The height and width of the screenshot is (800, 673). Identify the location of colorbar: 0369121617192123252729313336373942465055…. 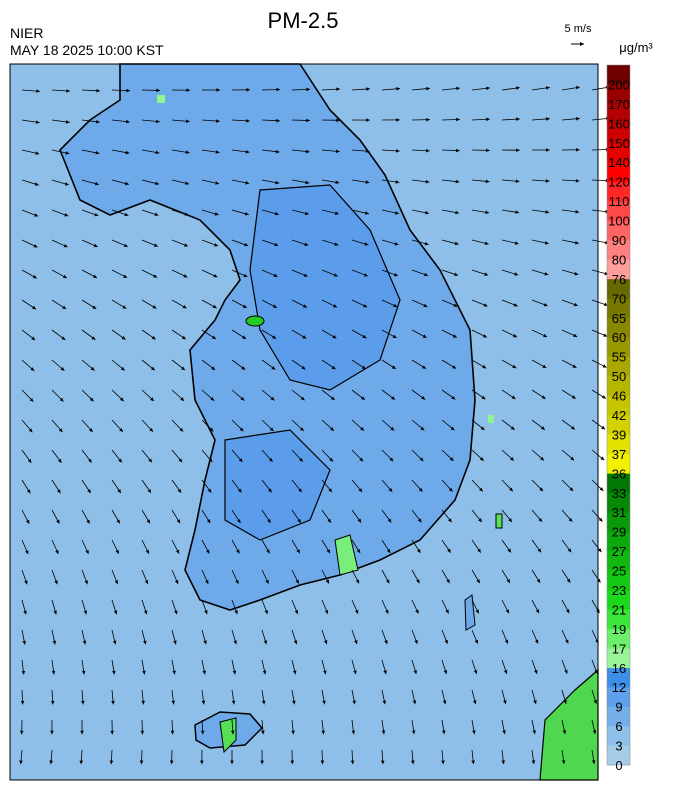
(618, 419).